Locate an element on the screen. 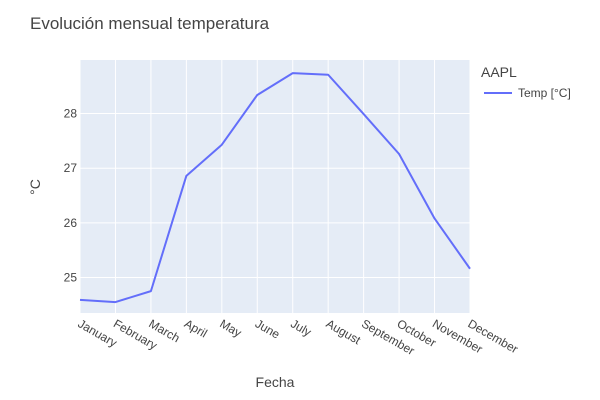 This screenshot has width=600, height=400. y-axis-title: °C is located at coordinates (35, 187).